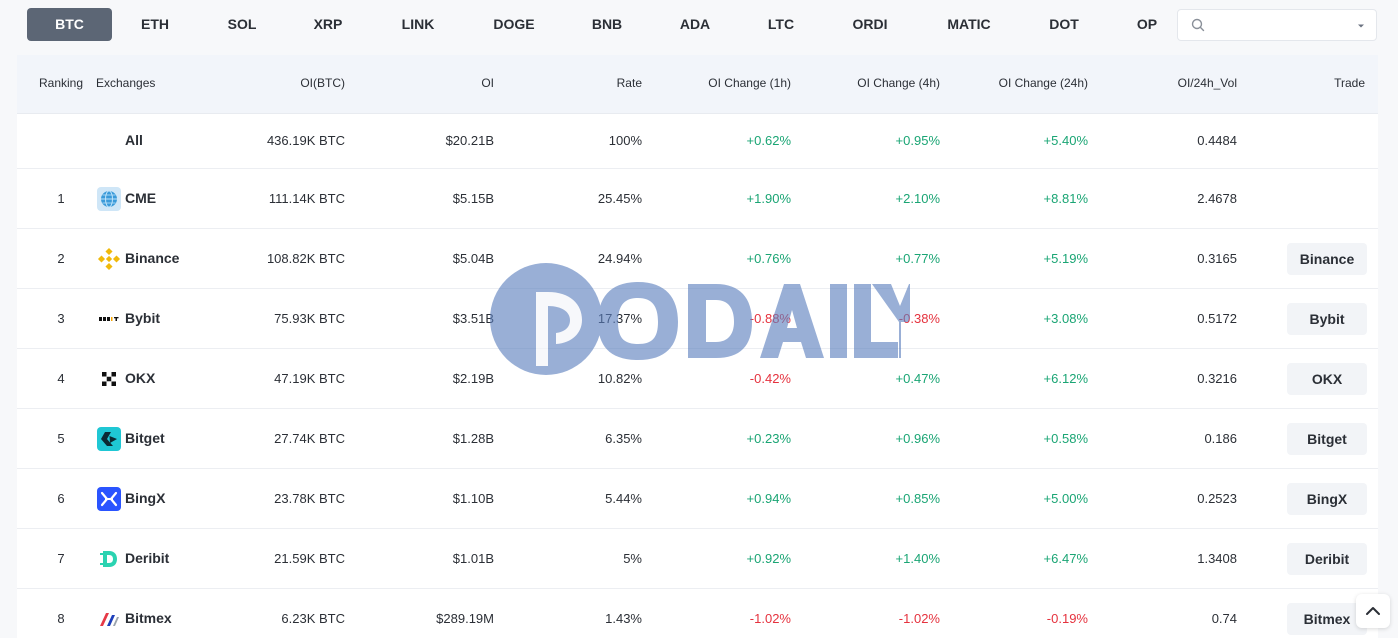  What do you see at coordinates (155, 24) in the screenshot?
I see `tab-eth: ETH` at bounding box center [155, 24].